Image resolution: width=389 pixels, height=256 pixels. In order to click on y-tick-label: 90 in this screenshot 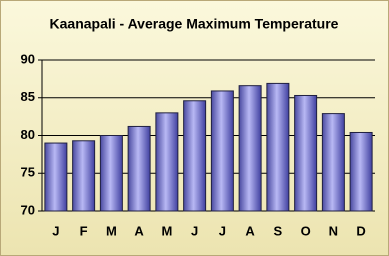, I will do `click(28, 58)`.